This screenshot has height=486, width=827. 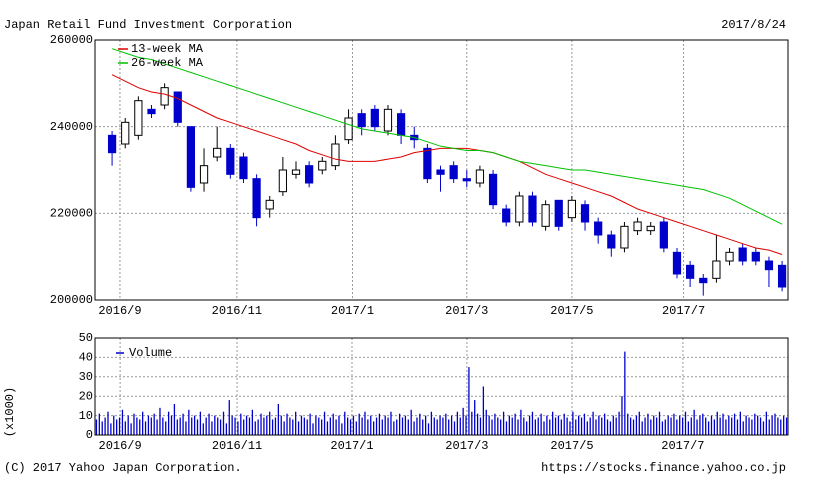 What do you see at coordinates (753, 25) in the screenshot?
I see `date: 2017/8/24` at bounding box center [753, 25].